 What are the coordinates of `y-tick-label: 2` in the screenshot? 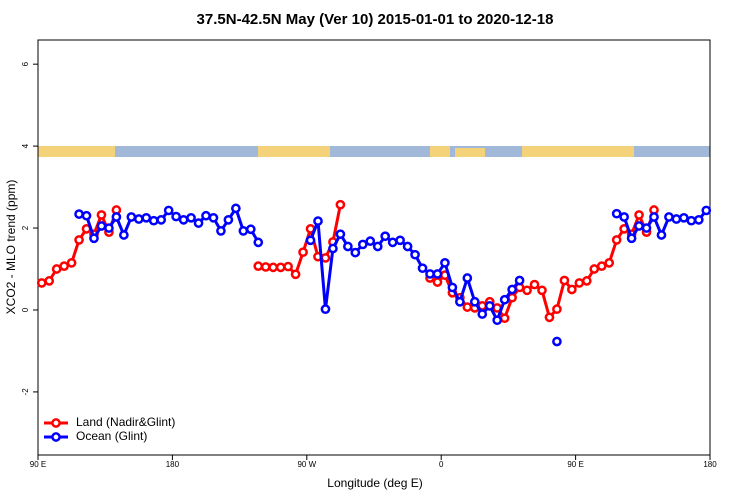 It's located at (25, 227).